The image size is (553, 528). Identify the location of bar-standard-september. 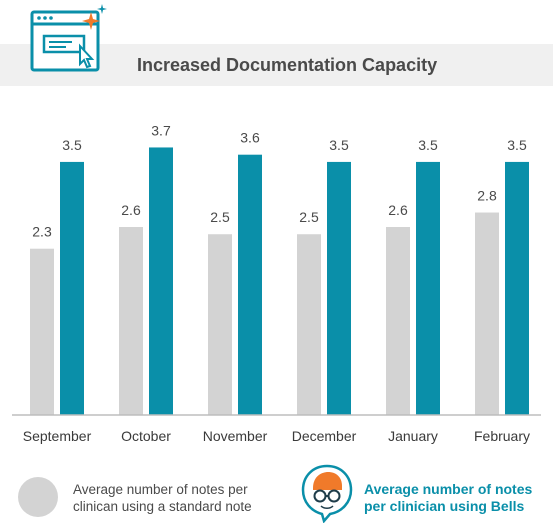
(42, 331).